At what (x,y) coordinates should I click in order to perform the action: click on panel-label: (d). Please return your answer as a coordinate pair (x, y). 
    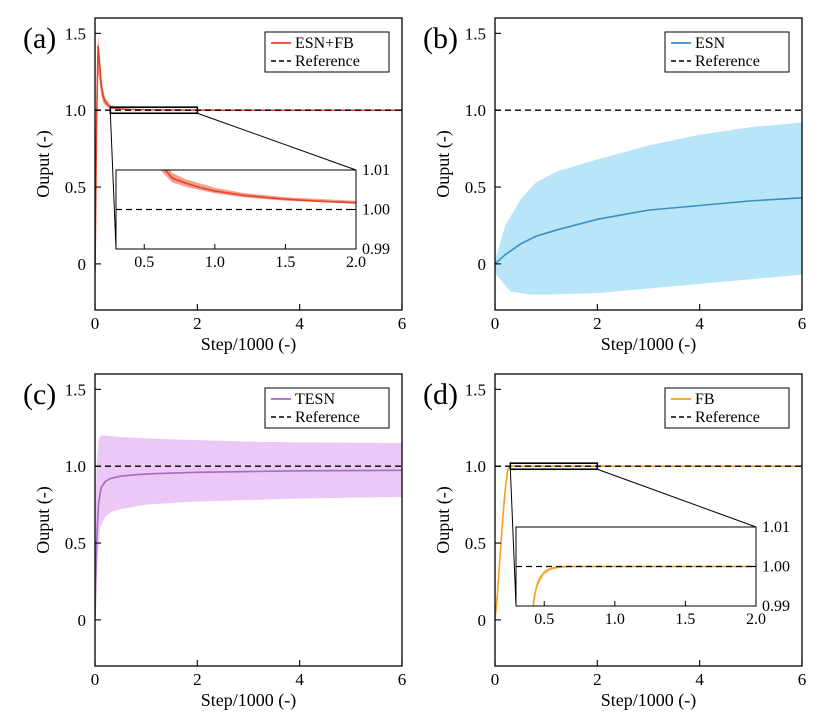
    Looking at the image, I should click on (440, 394).